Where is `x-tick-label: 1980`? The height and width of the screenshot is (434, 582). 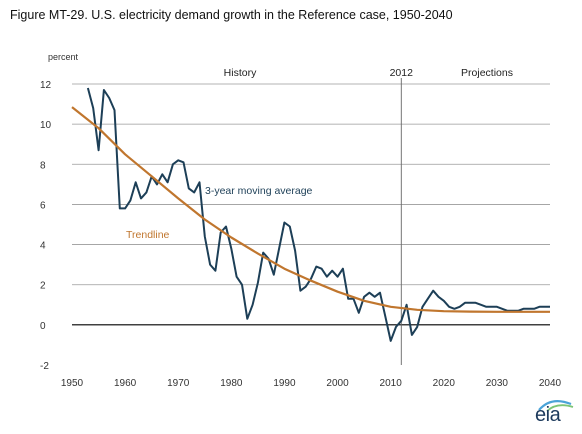
x-tick-label: 1980 is located at coordinates (231, 383).